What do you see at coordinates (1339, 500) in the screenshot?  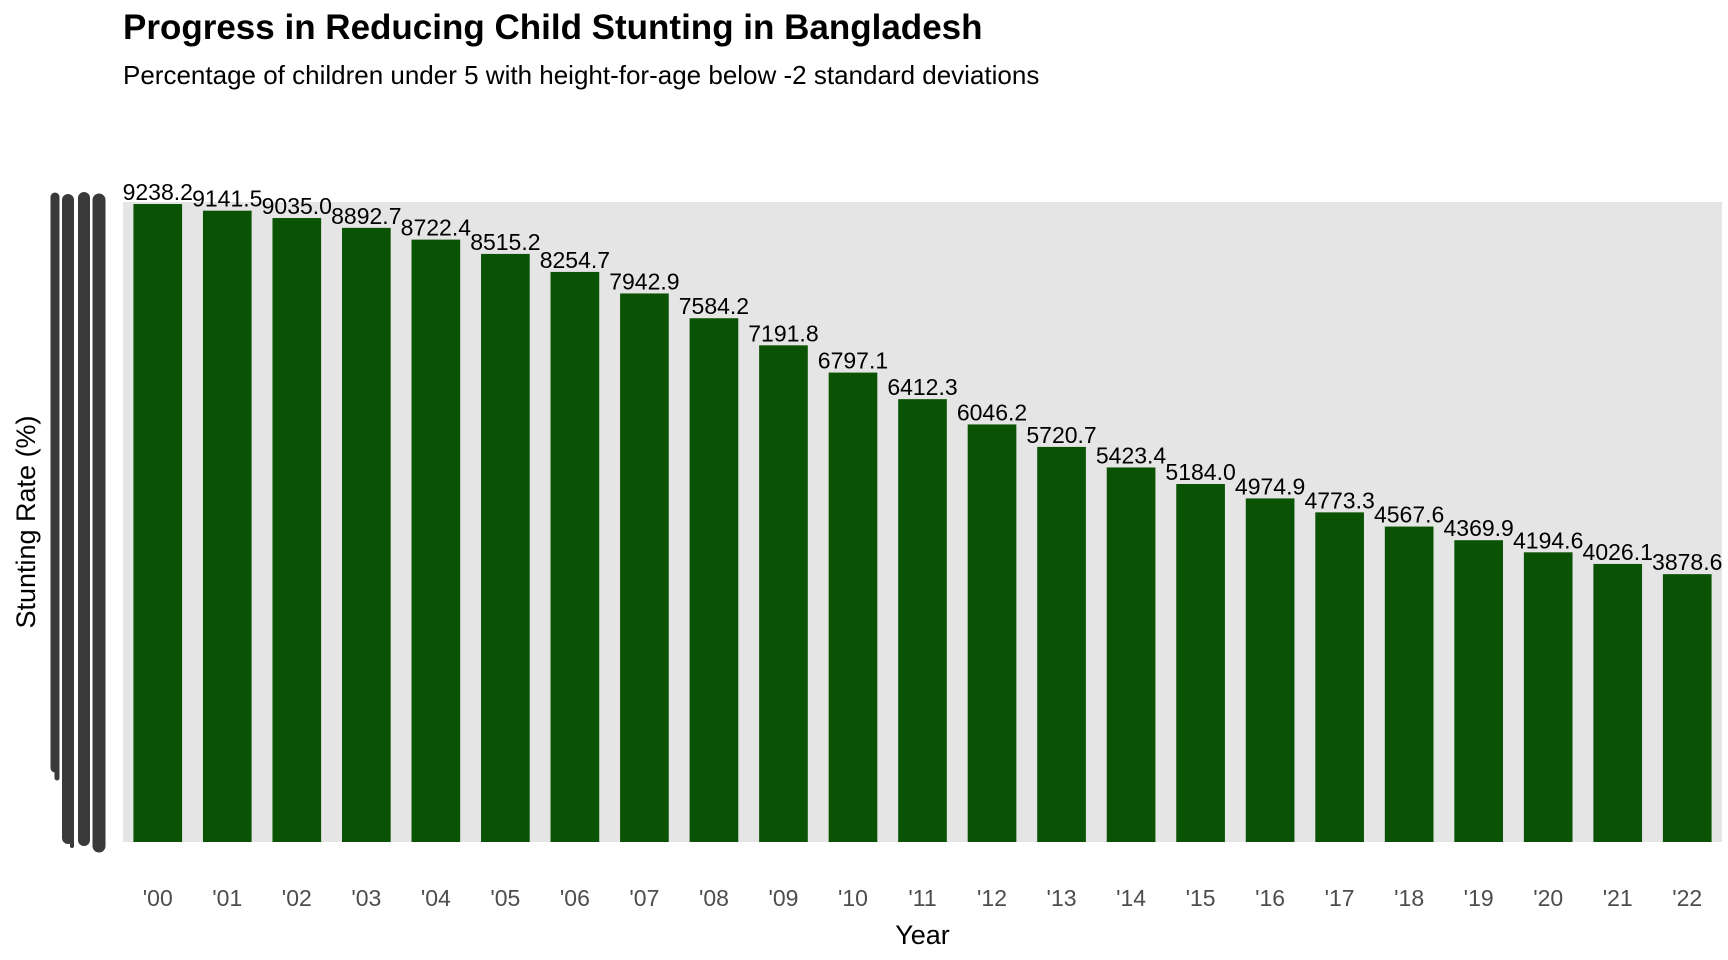 I see `data-label-17: 4773.3` at bounding box center [1339, 500].